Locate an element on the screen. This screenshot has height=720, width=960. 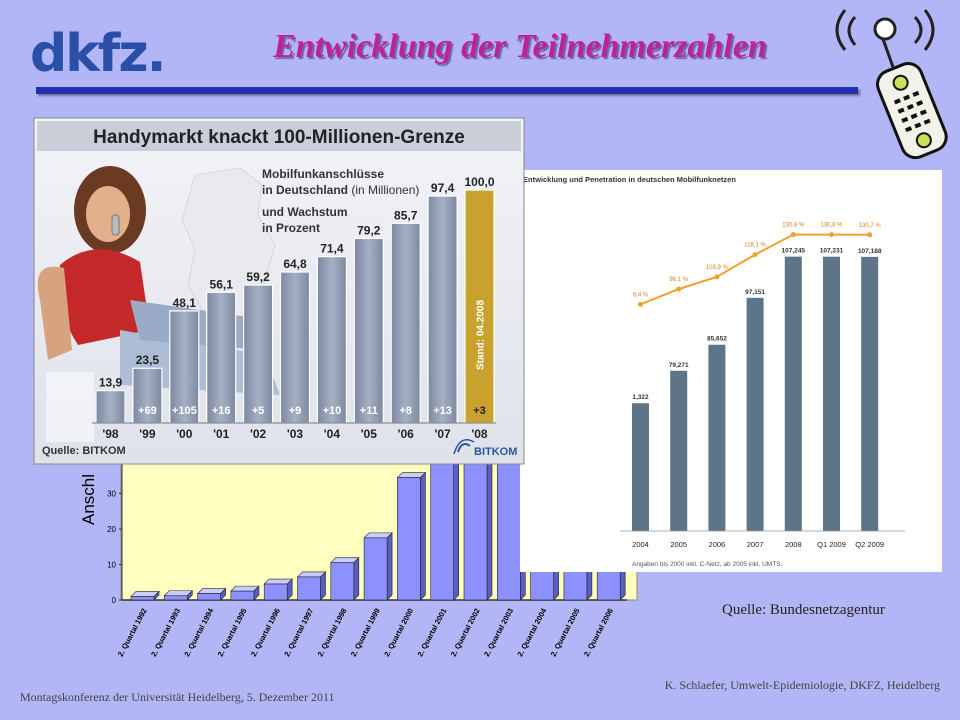
bitkom-value-label: 23,5 is located at coordinates (148, 360).